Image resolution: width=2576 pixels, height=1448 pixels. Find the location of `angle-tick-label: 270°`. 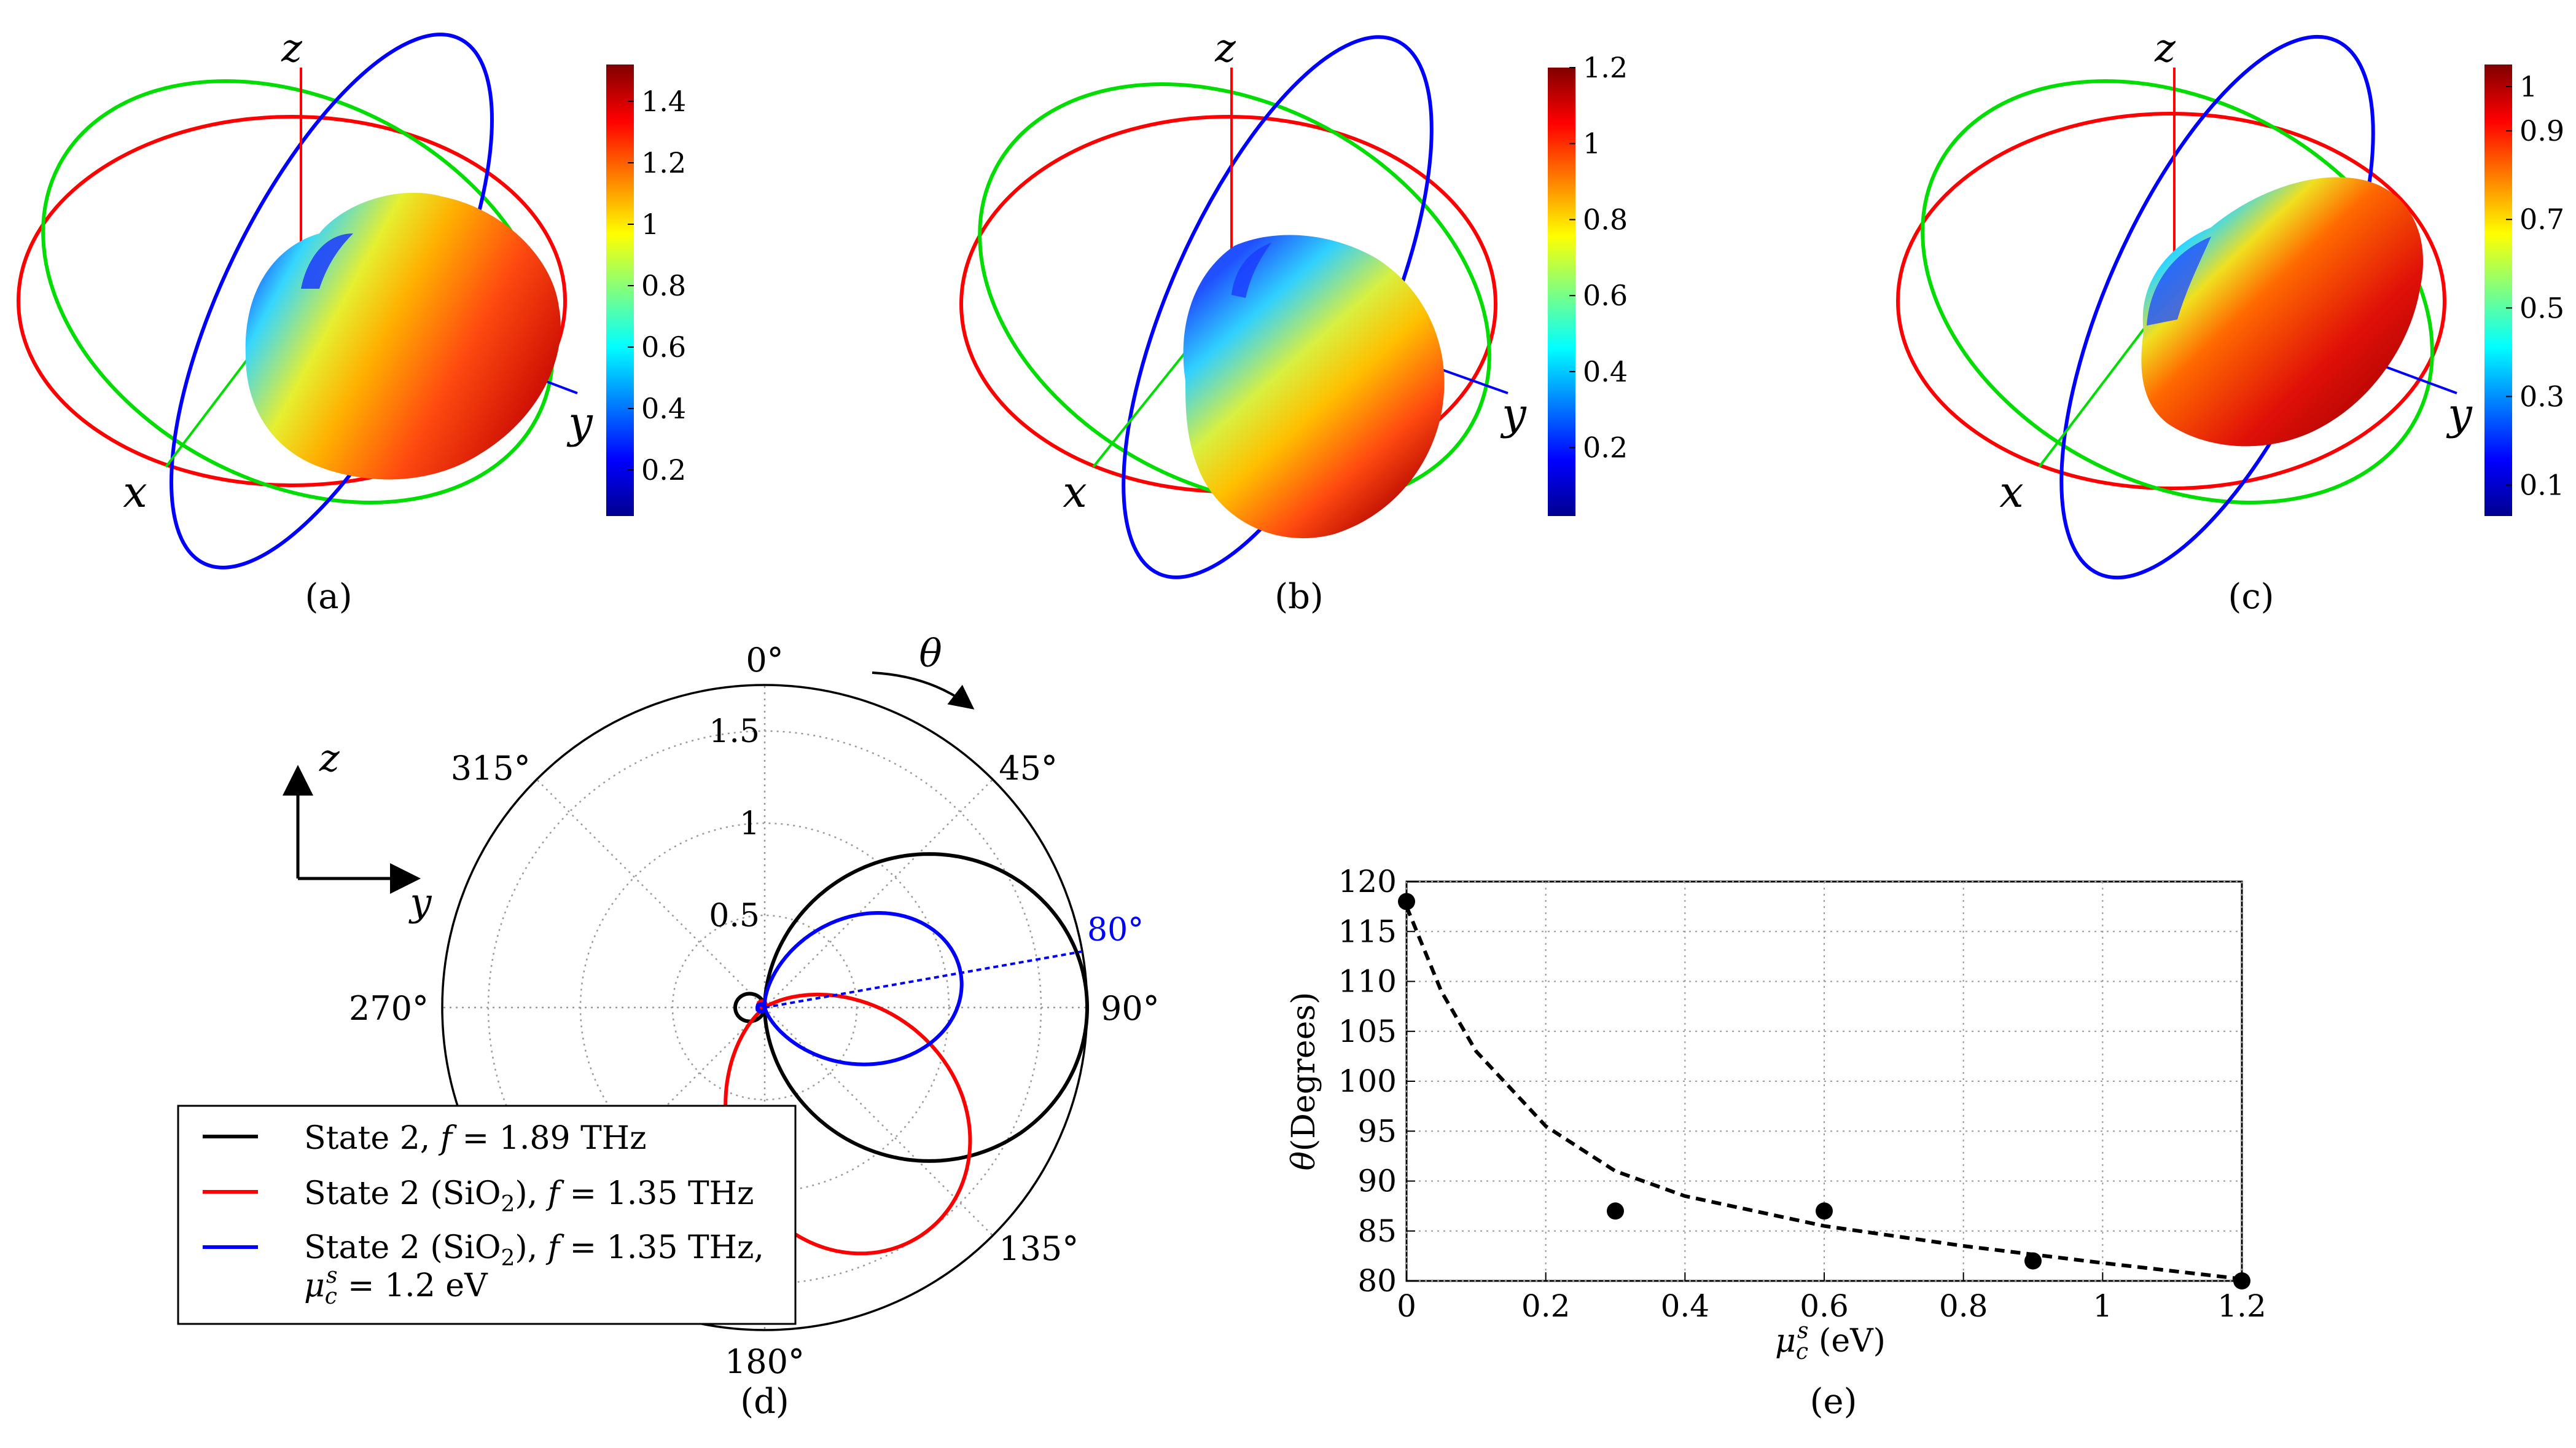

angle-tick-label: 270° is located at coordinates (389, 1008).